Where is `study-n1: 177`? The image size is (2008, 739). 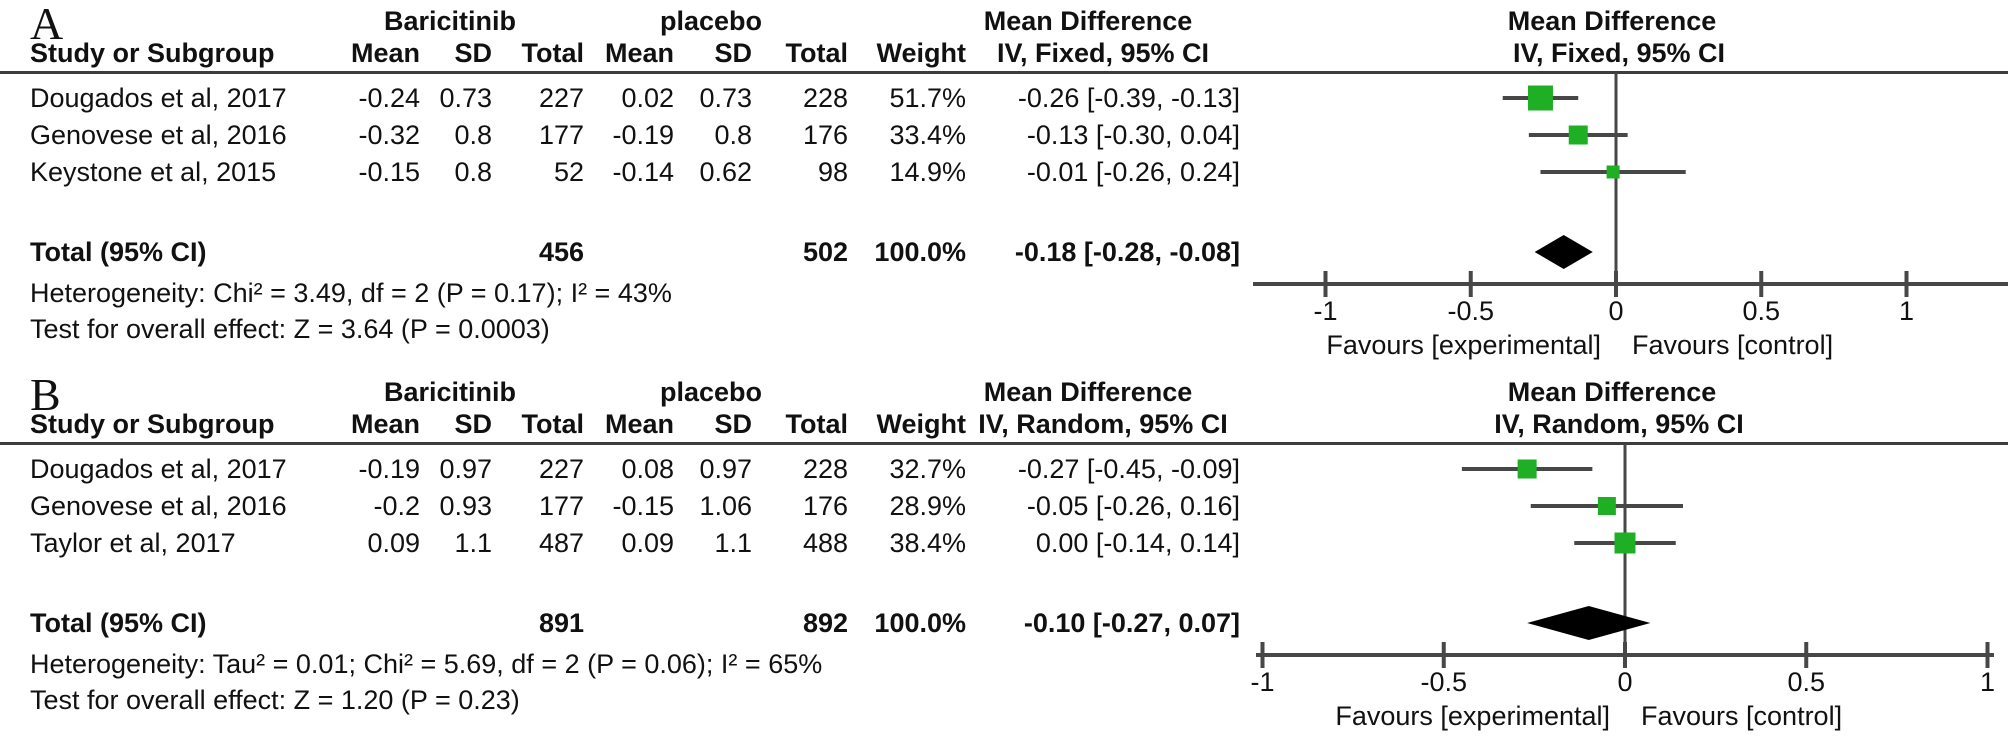 study-n1: 177 is located at coordinates (561, 506).